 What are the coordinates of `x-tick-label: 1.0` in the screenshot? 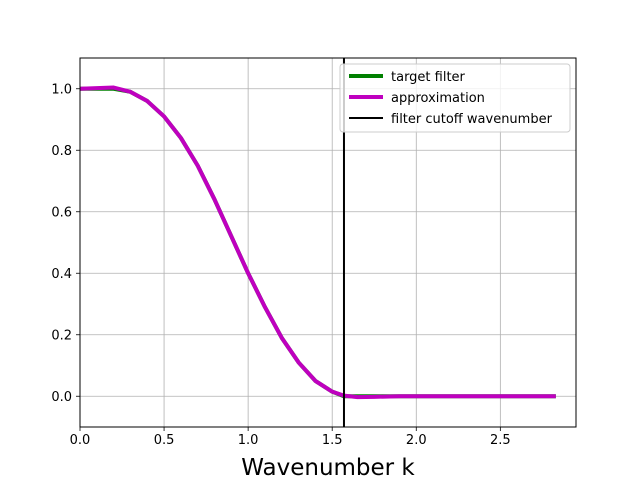 It's located at (248, 440).